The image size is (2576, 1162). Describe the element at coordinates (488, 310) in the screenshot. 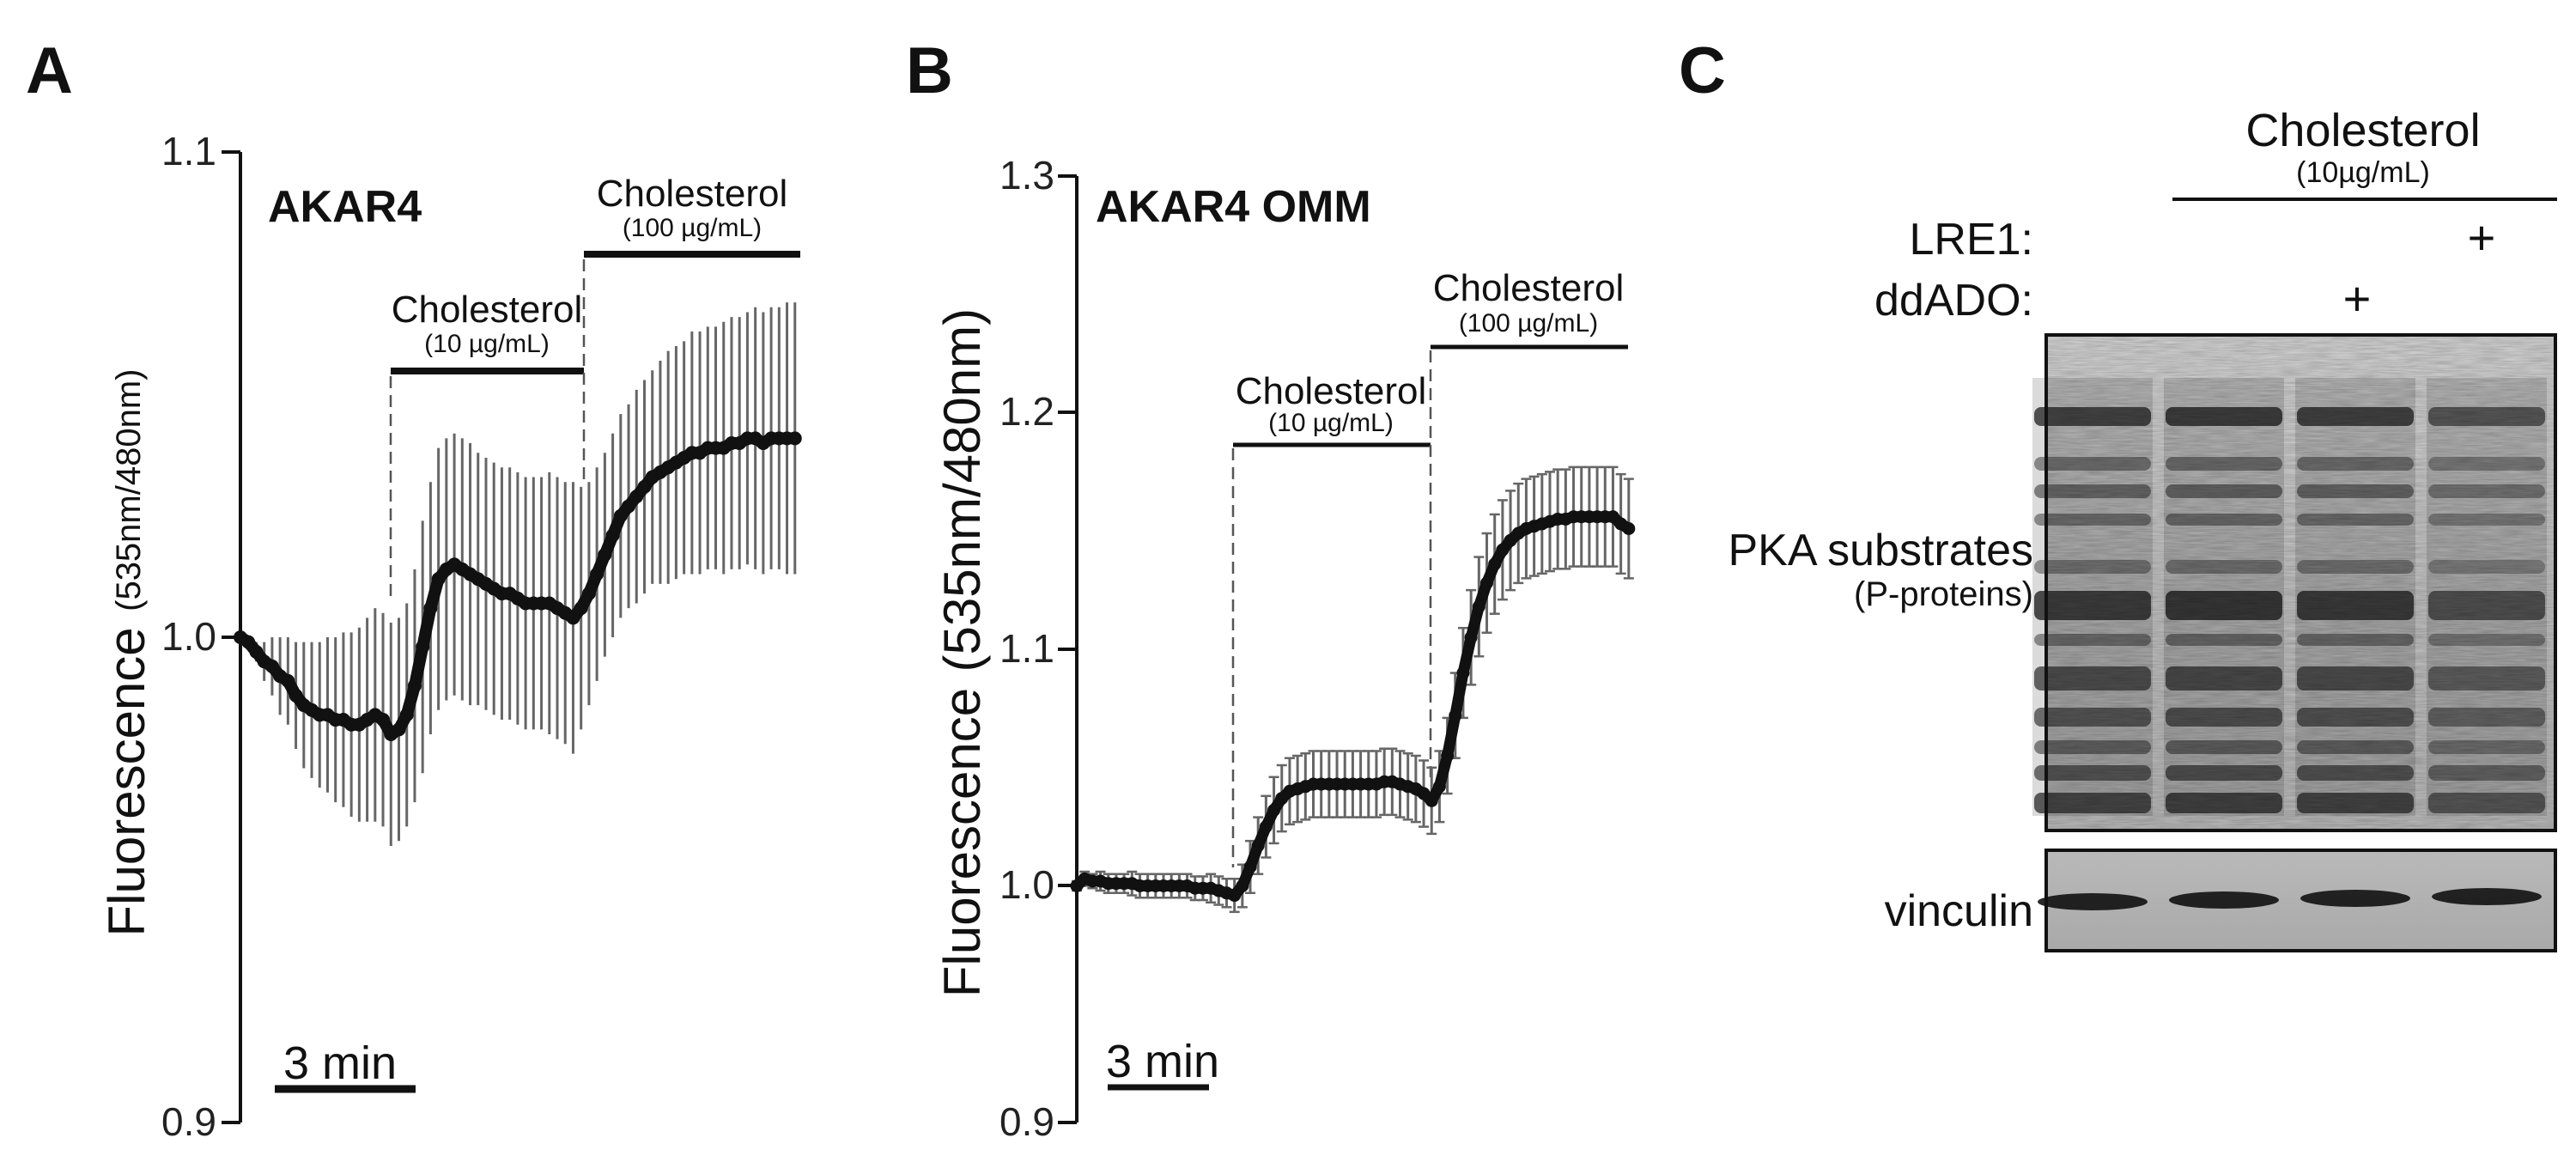

I see `panel-a-treatment1-label: Cholesterol` at that location.